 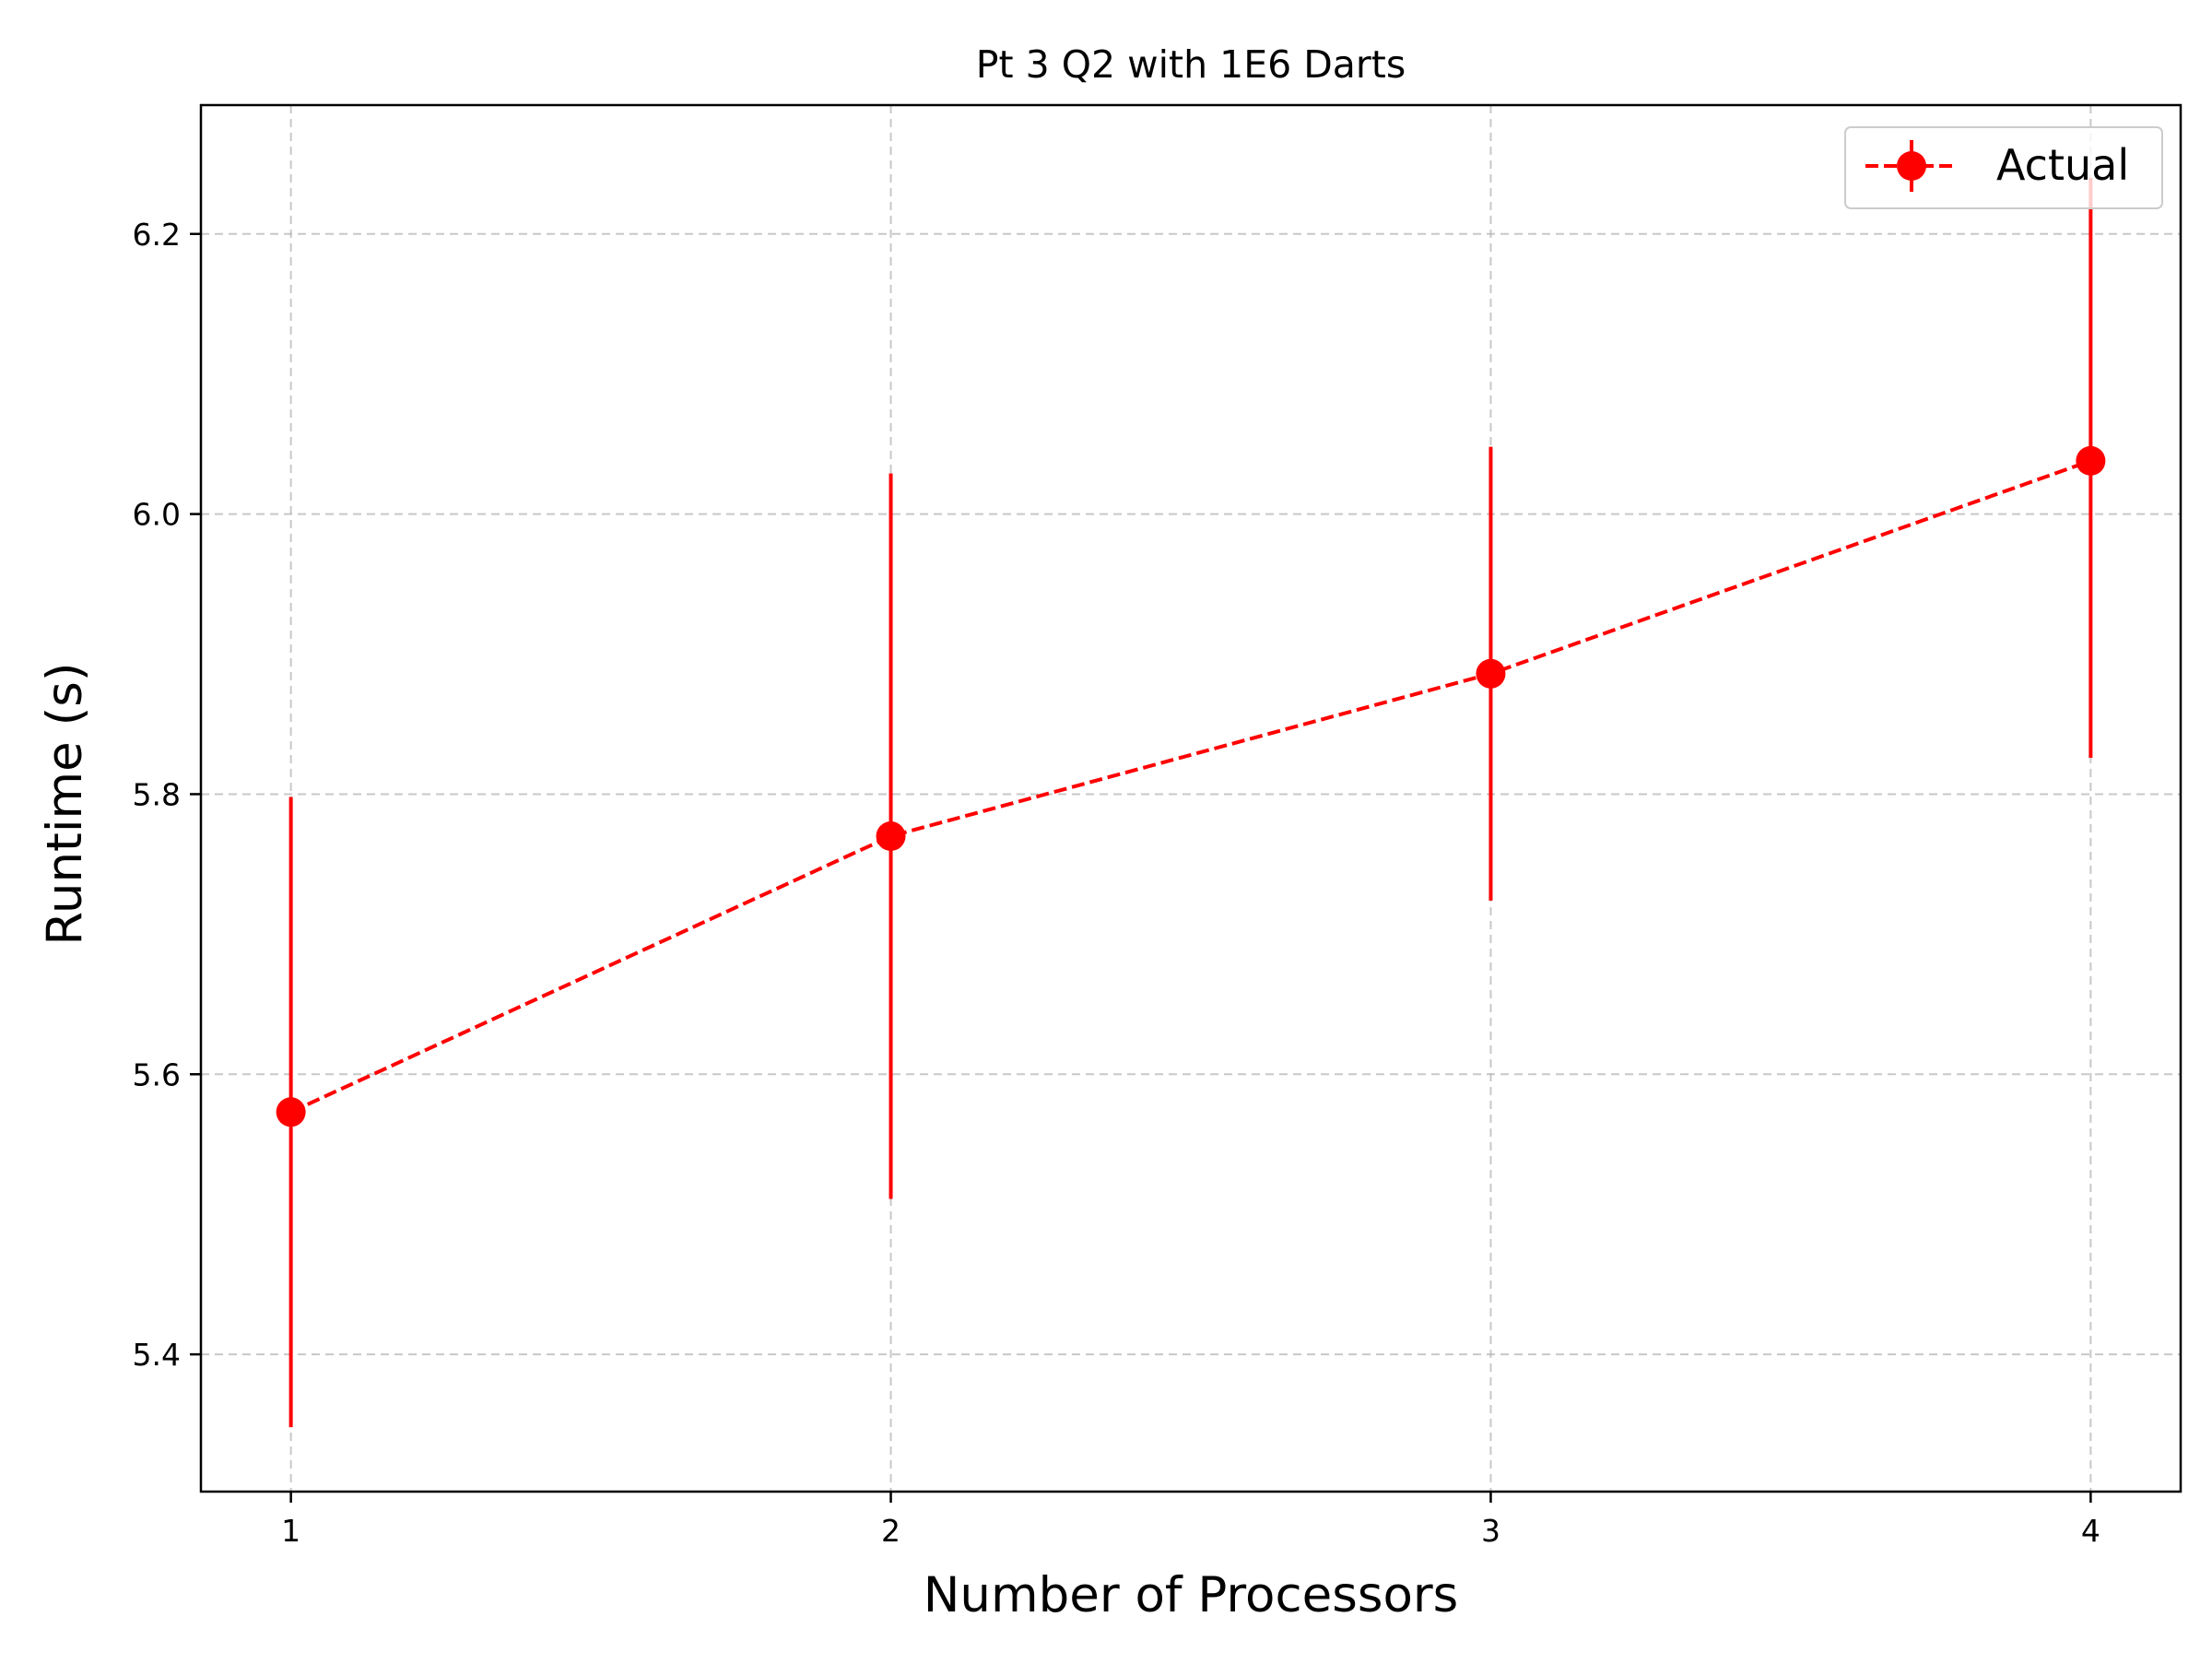 I want to click on legend: Actual, so click(x=2003, y=167).